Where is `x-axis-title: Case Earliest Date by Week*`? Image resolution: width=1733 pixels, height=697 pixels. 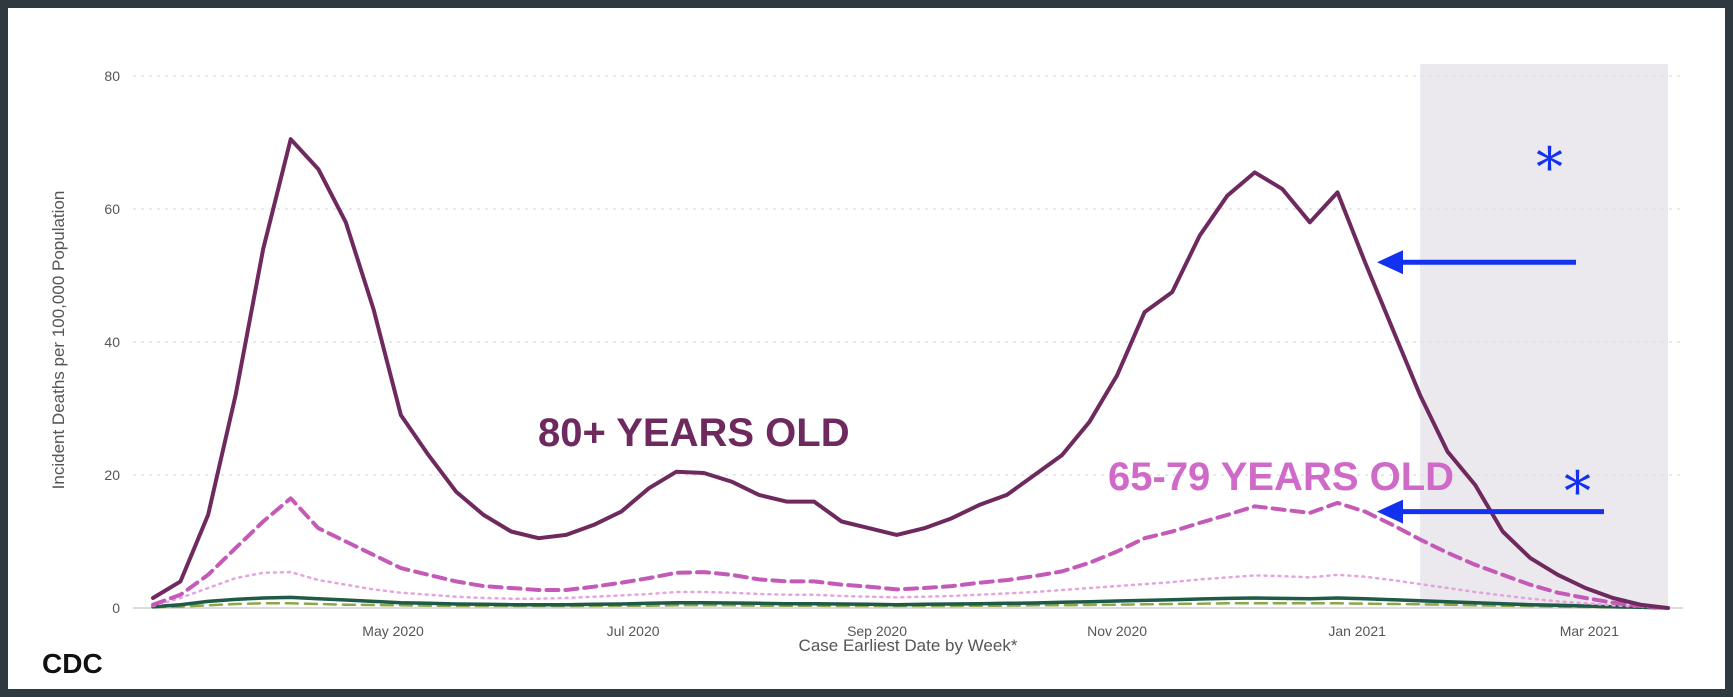
x-axis-title: Case Earliest Date by Week* is located at coordinates (908, 645).